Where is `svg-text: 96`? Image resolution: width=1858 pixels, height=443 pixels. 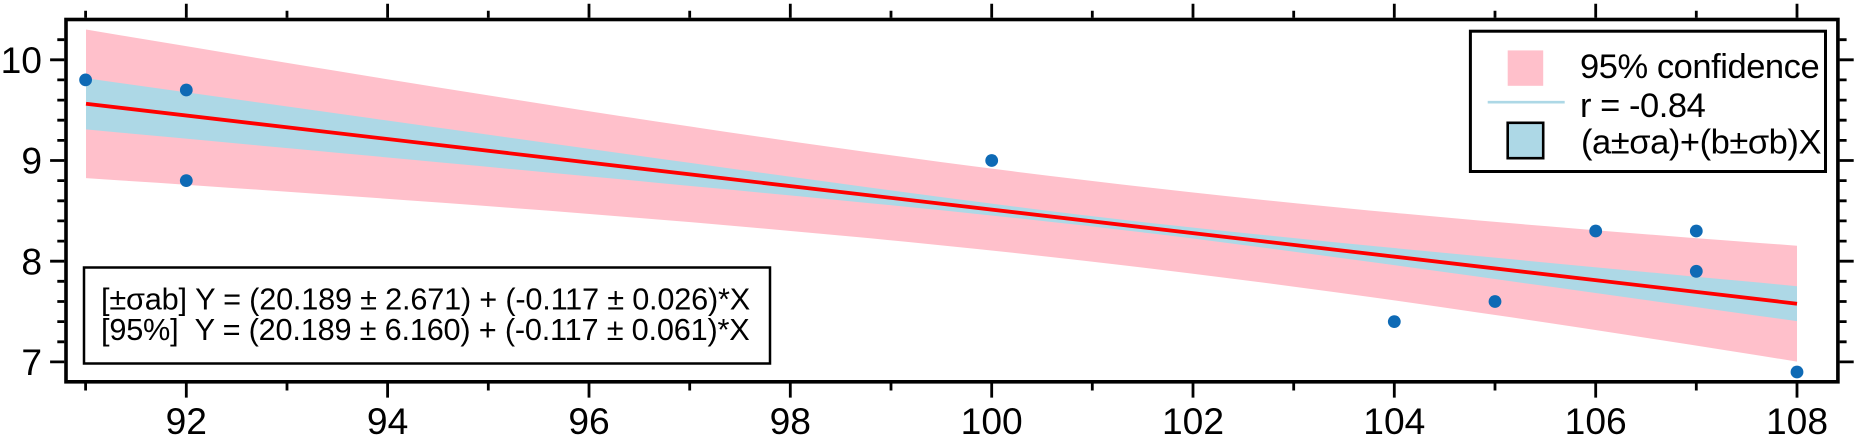
svg-text: 96 is located at coordinates (588, 419).